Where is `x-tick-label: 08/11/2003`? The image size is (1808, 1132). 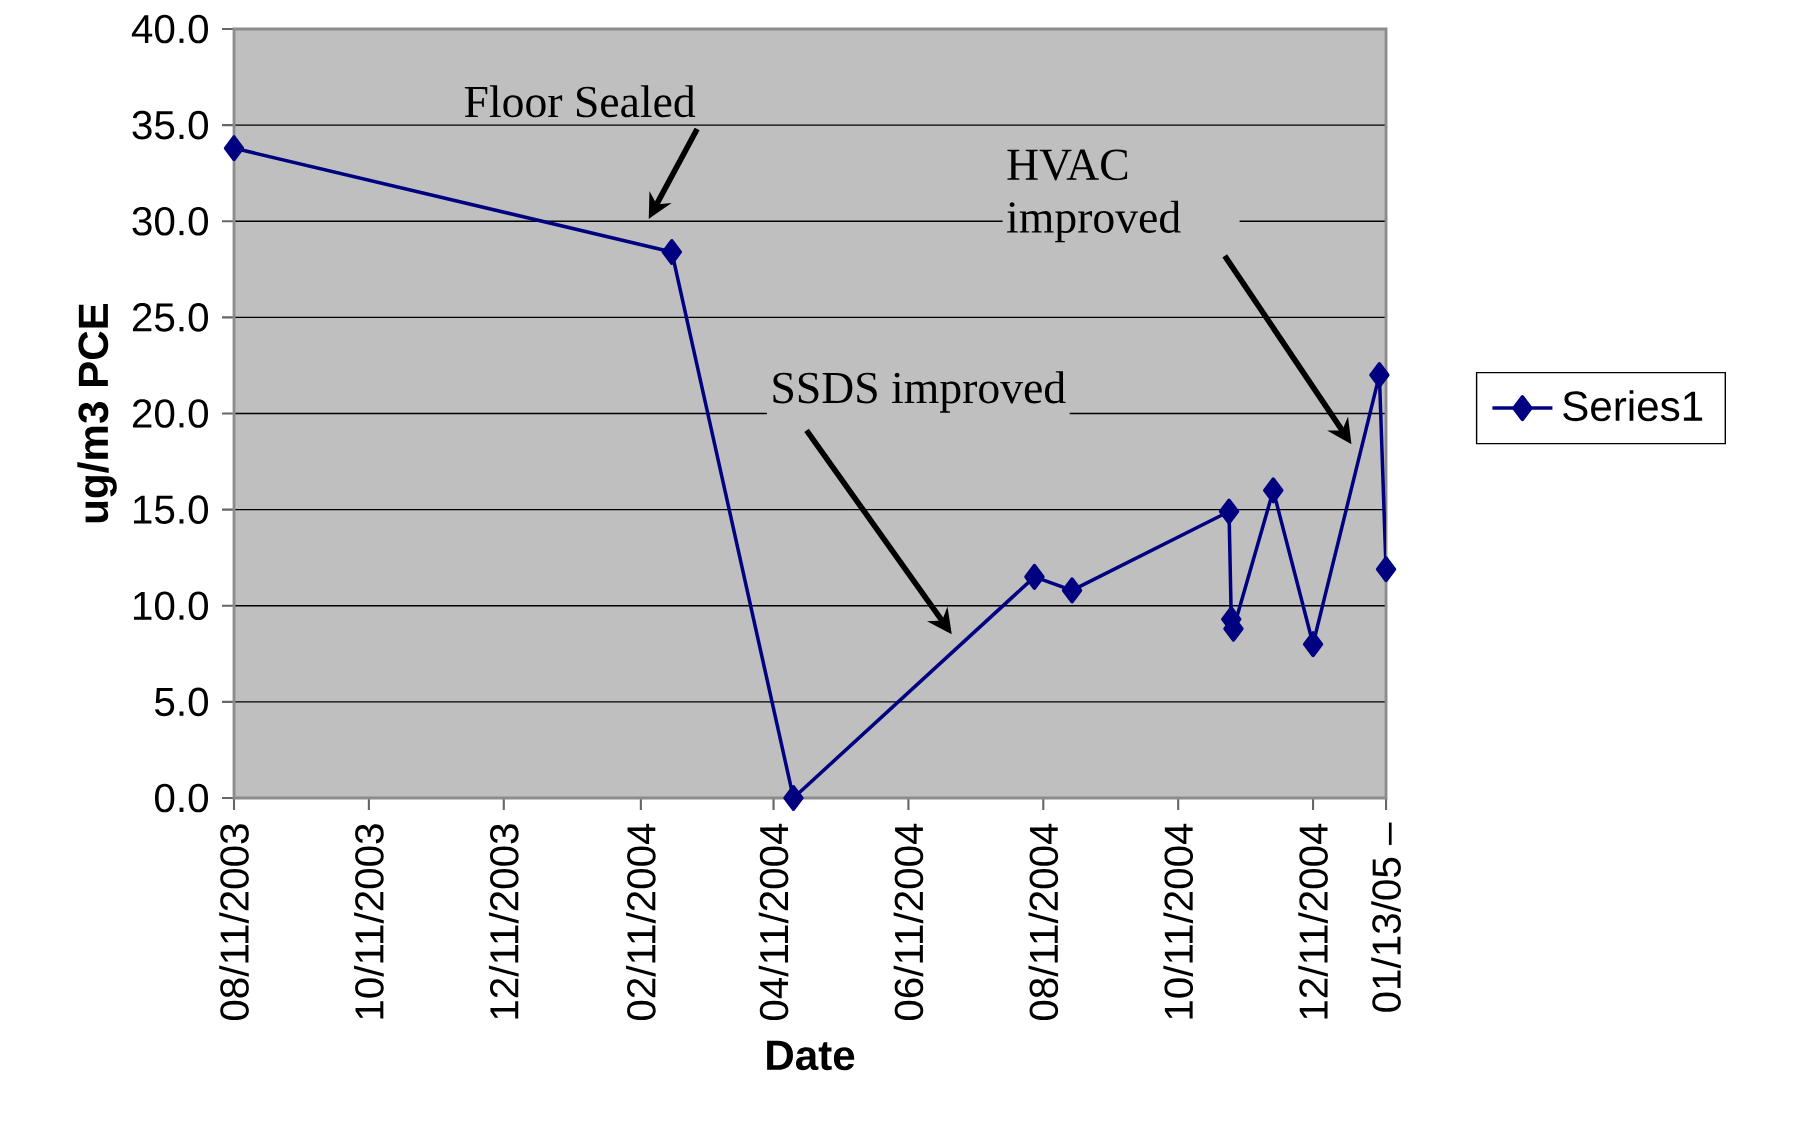 x-tick-label: 08/11/2003 is located at coordinates (234, 922).